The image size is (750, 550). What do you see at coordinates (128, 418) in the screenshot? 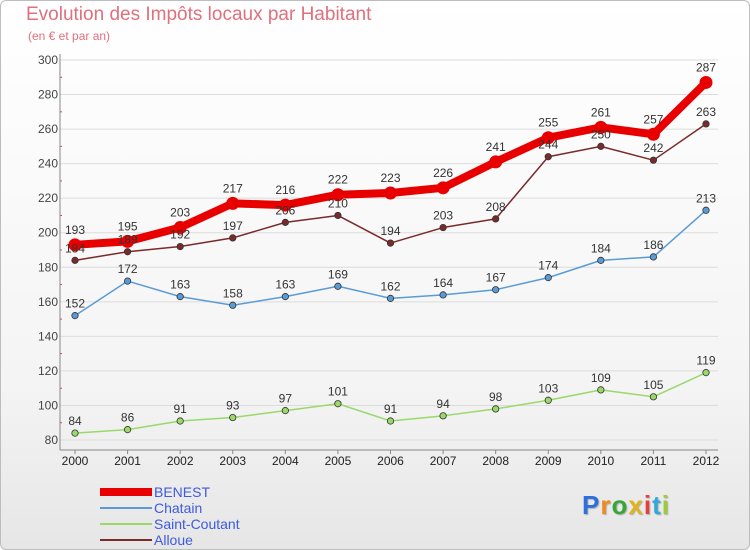
I see `data-label: 86` at bounding box center [128, 418].